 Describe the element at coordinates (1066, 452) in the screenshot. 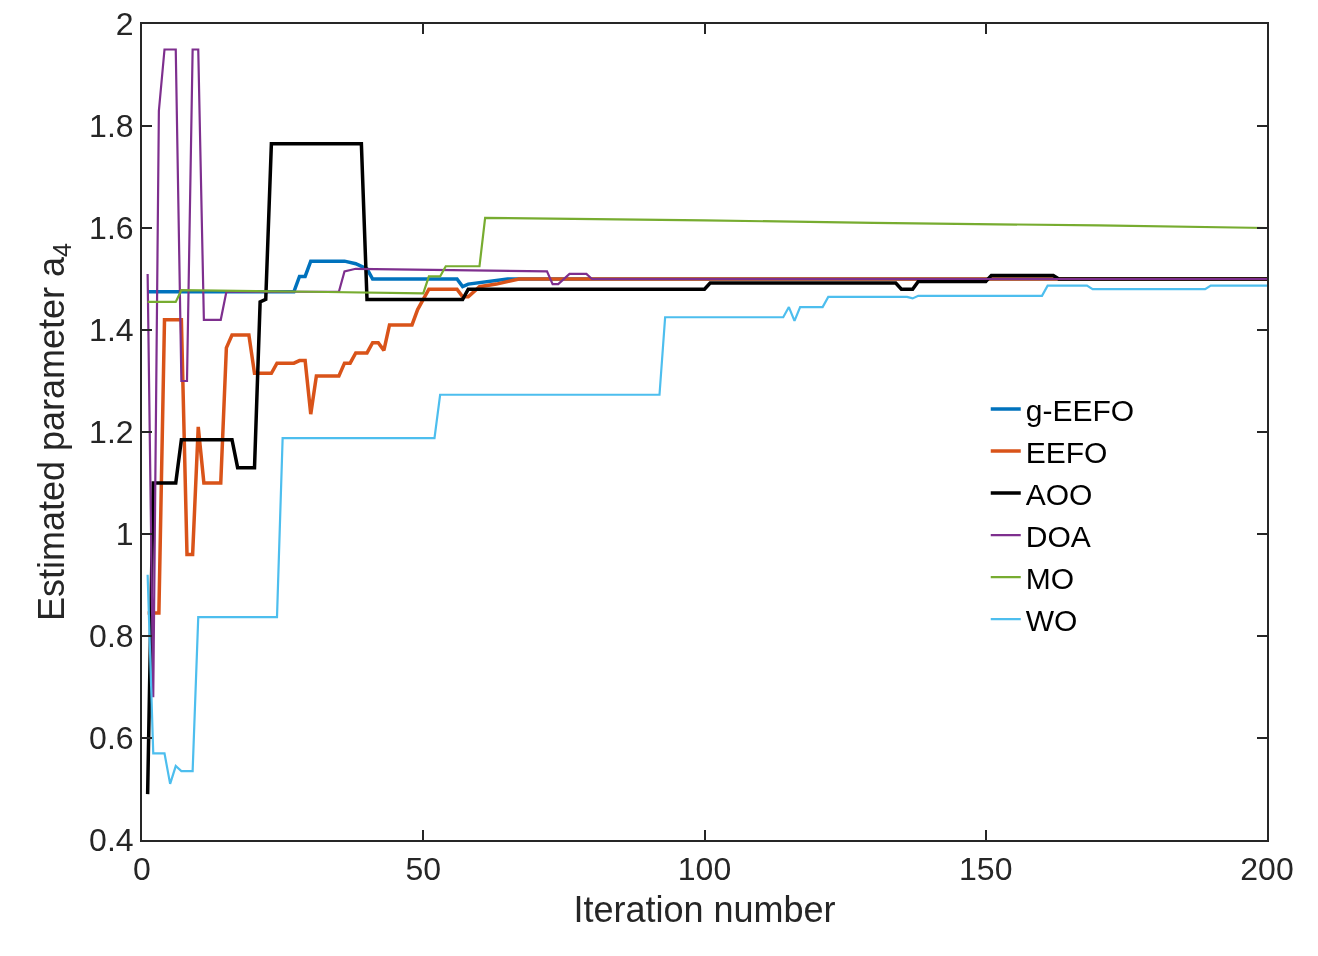

I see `legend-label: EEFO` at that location.